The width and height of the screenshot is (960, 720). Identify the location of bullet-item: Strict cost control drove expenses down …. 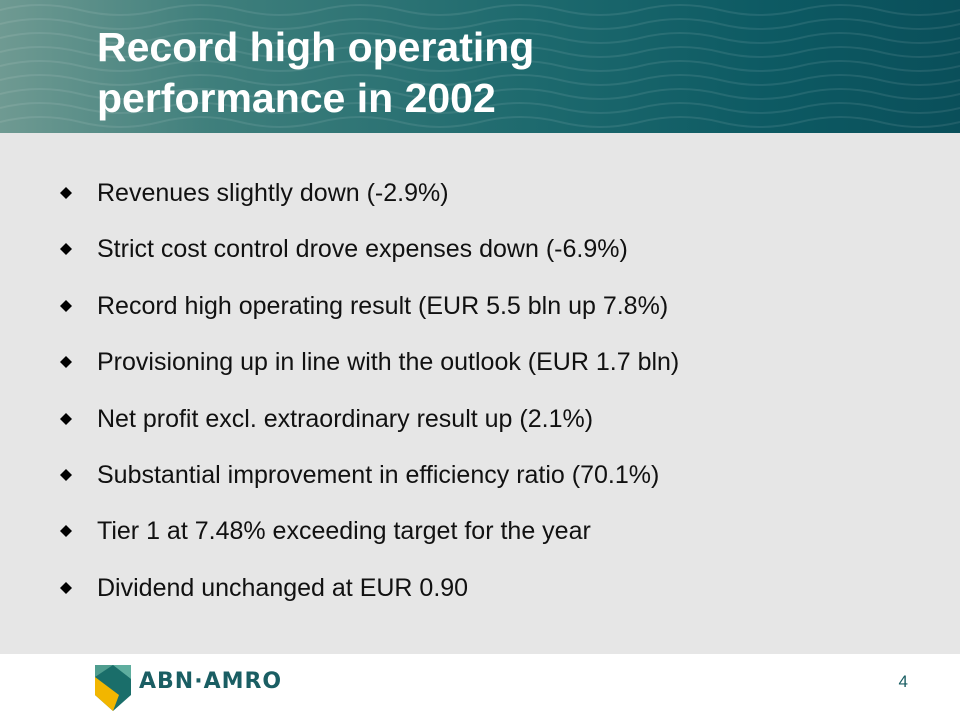
(480, 257).